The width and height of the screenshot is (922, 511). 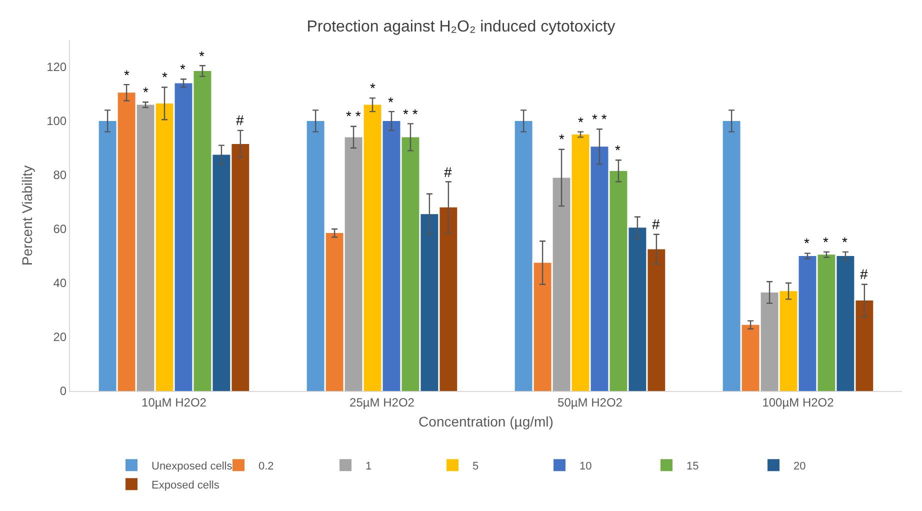 What do you see at coordinates (60, 283) in the screenshot?
I see `y-tick-label: 40` at bounding box center [60, 283].